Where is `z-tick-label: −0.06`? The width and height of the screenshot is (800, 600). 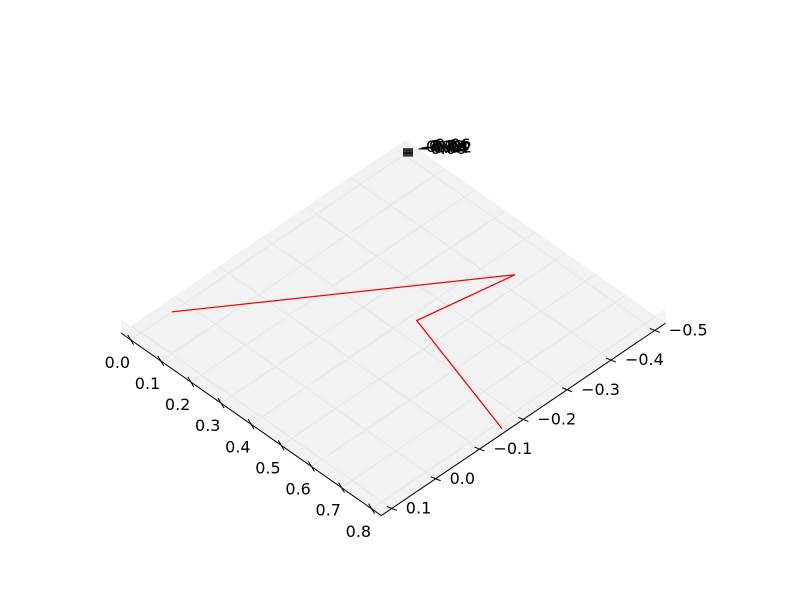 z-tick-label: −0.06 is located at coordinates (441, 148).